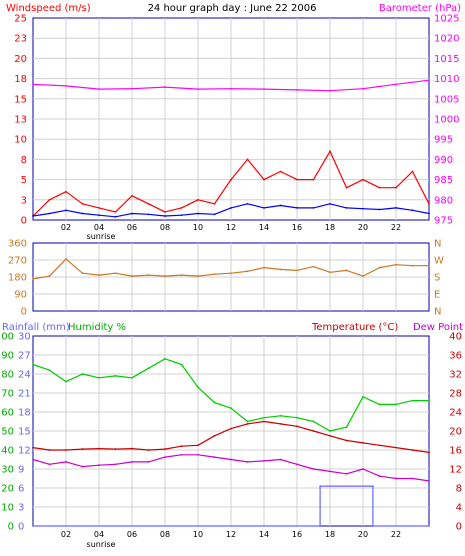  What do you see at coordinates (443, 180) in the screenshot?
I see `barometer-tick-label: 985` at bounding box center [443, 180].